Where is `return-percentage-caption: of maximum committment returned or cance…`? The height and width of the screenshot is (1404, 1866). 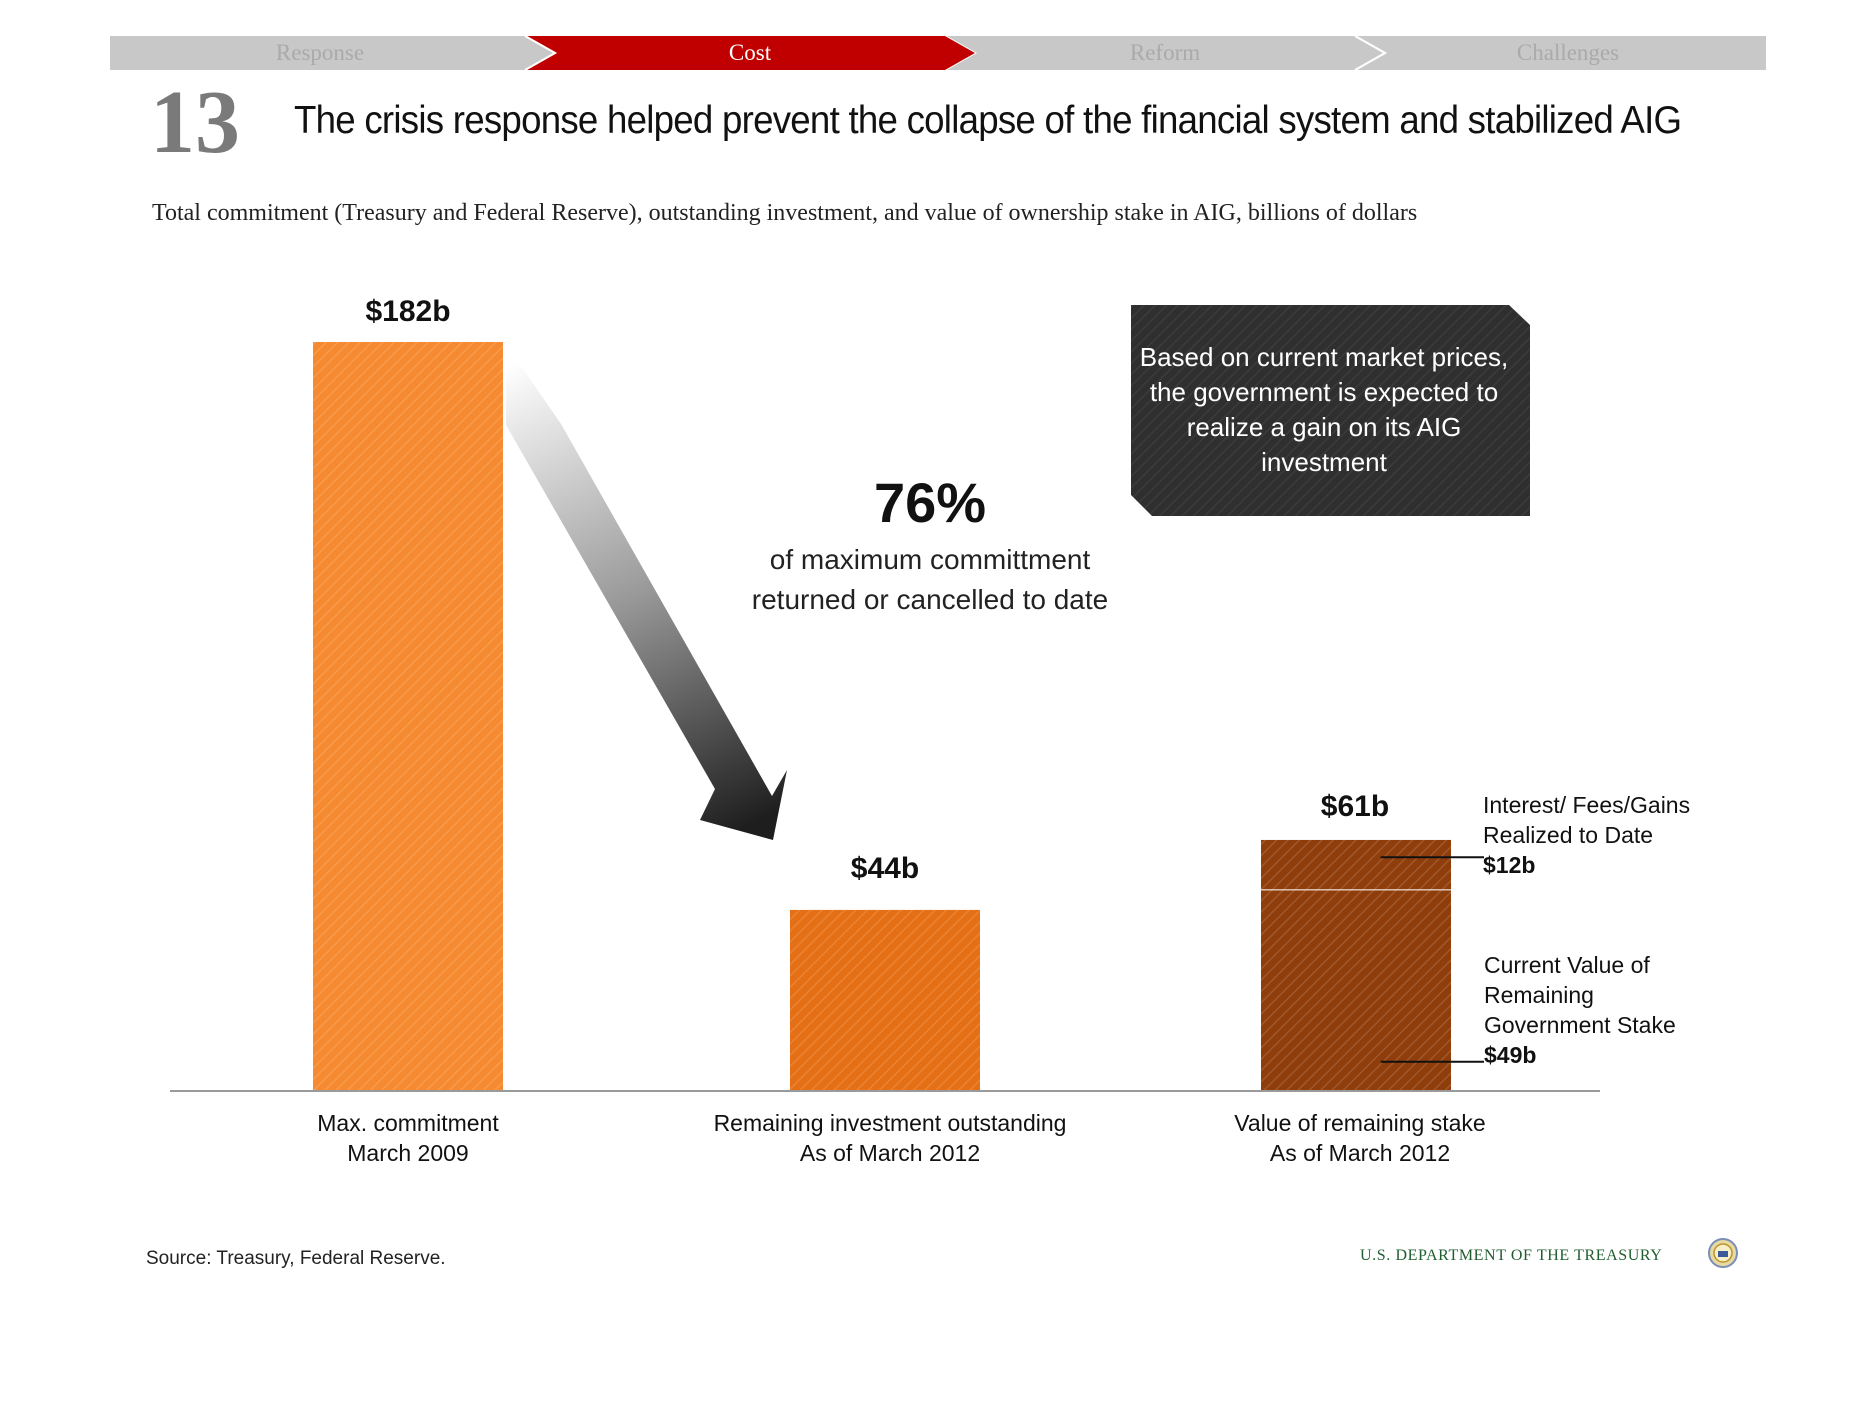
return-percentage-caption: of maximum committment returned or cance… is located at coordinates (930, 580).